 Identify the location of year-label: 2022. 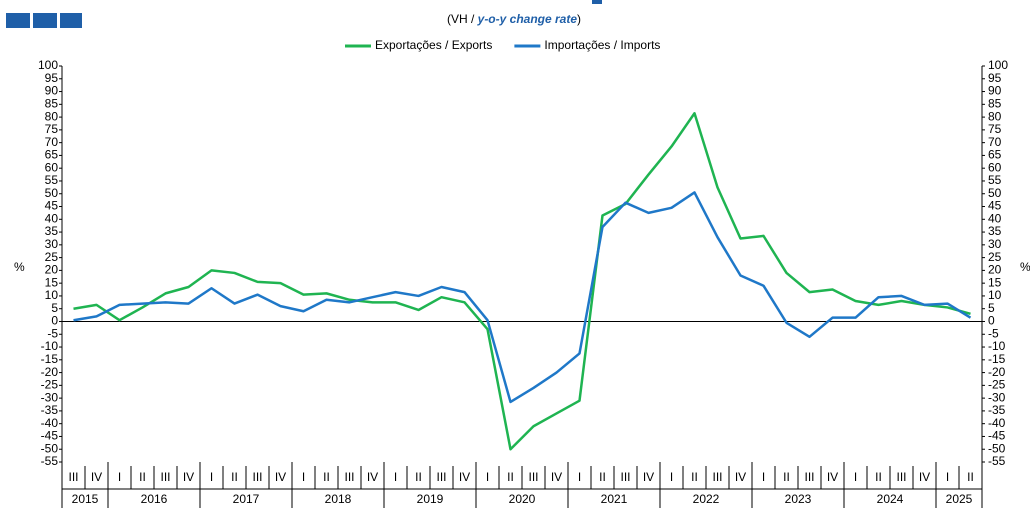
(706, 499).